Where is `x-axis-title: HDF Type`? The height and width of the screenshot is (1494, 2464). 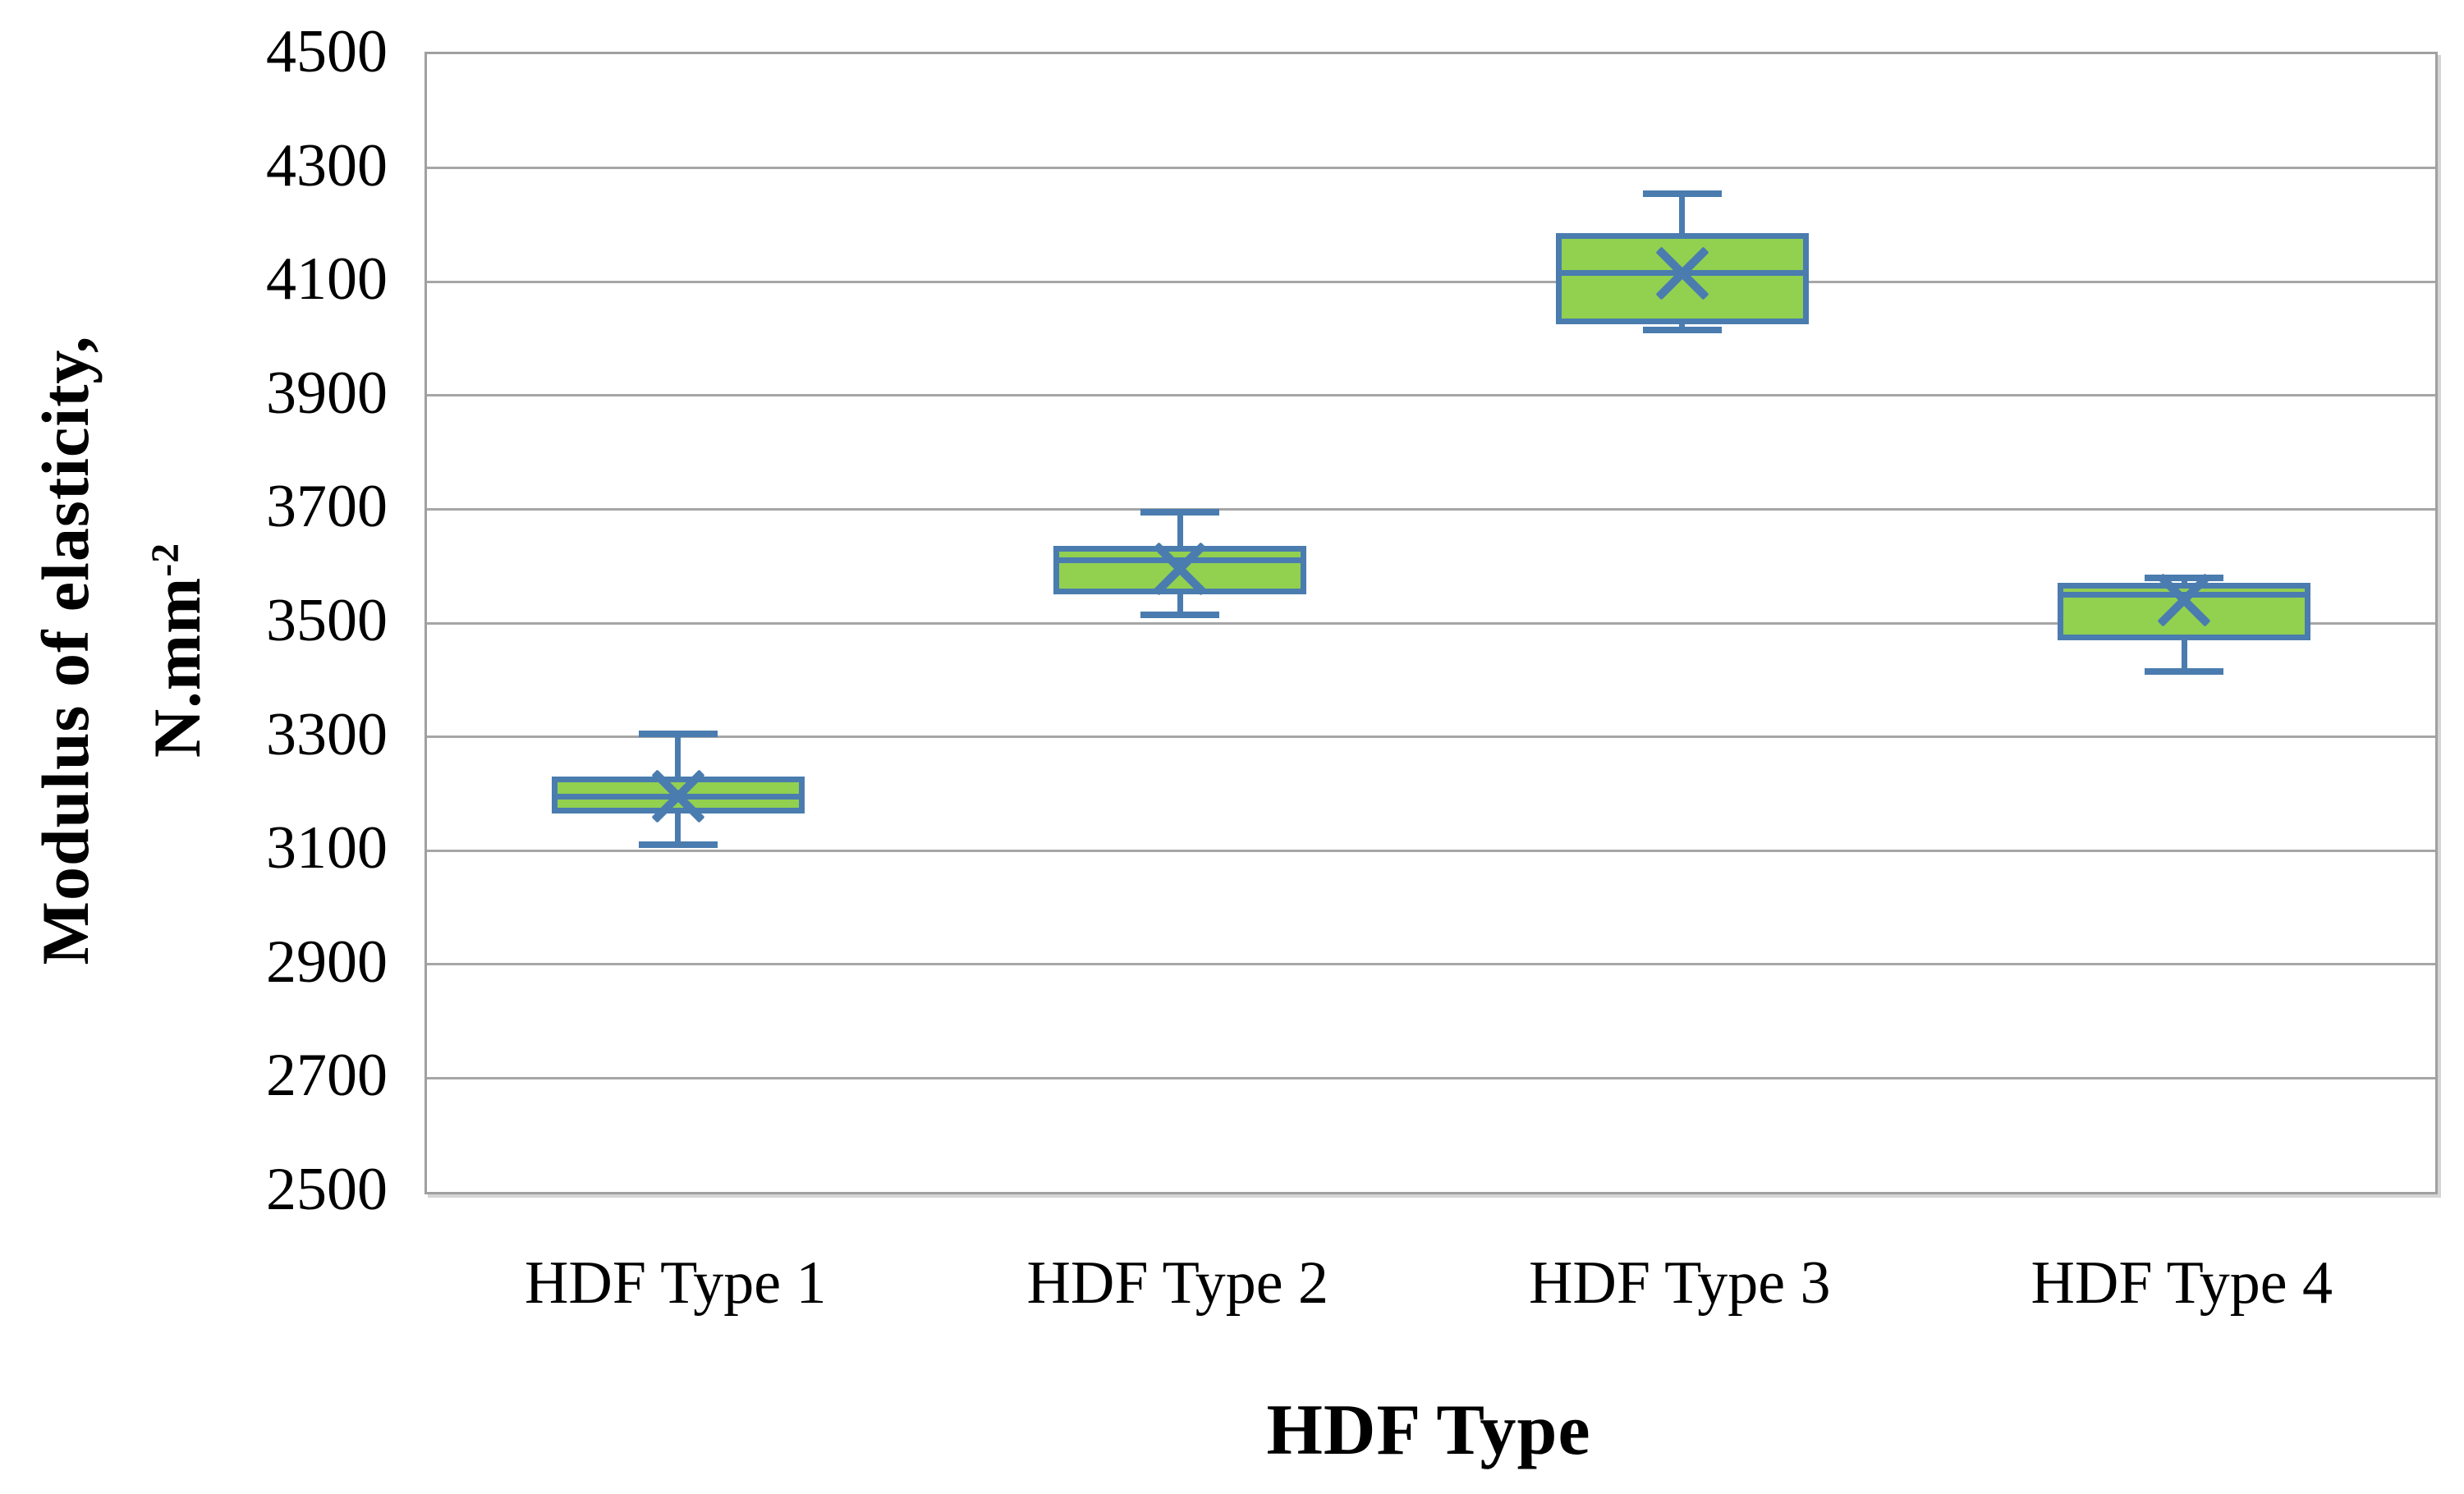 x-axis-title: HDF Type is located at coordinates (1429, 1430).